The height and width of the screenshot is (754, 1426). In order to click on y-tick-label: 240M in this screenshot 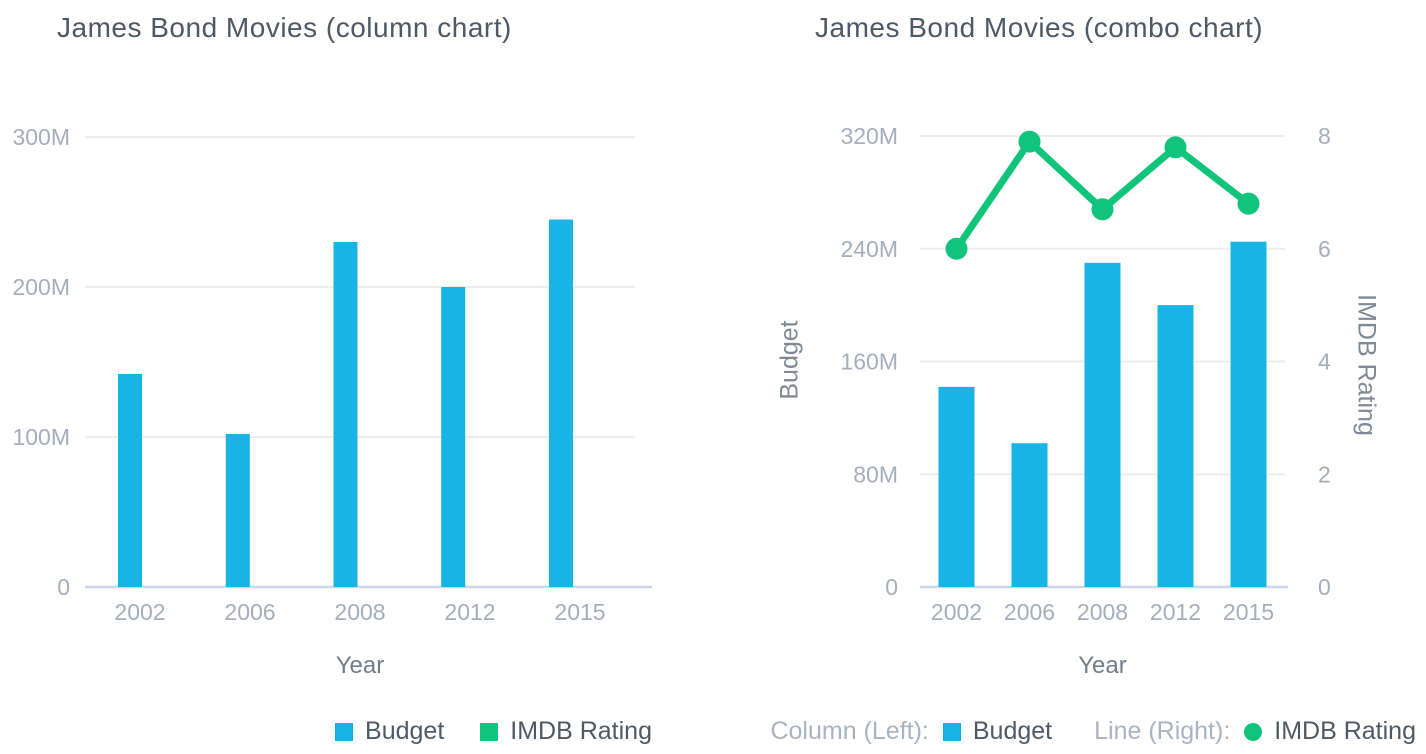, I will do `click(869, 249)`.